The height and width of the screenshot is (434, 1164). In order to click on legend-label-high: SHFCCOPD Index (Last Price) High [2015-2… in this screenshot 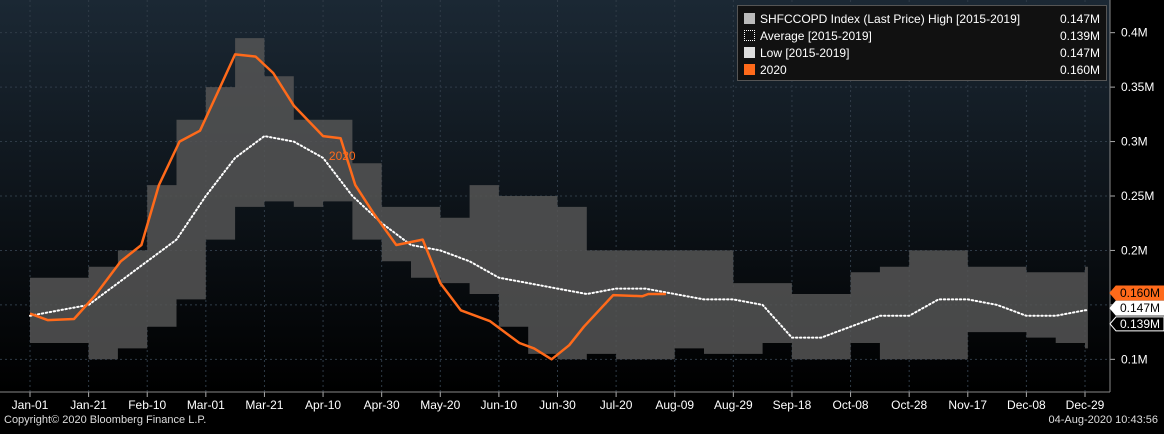, I will do `click(890, 18)`.